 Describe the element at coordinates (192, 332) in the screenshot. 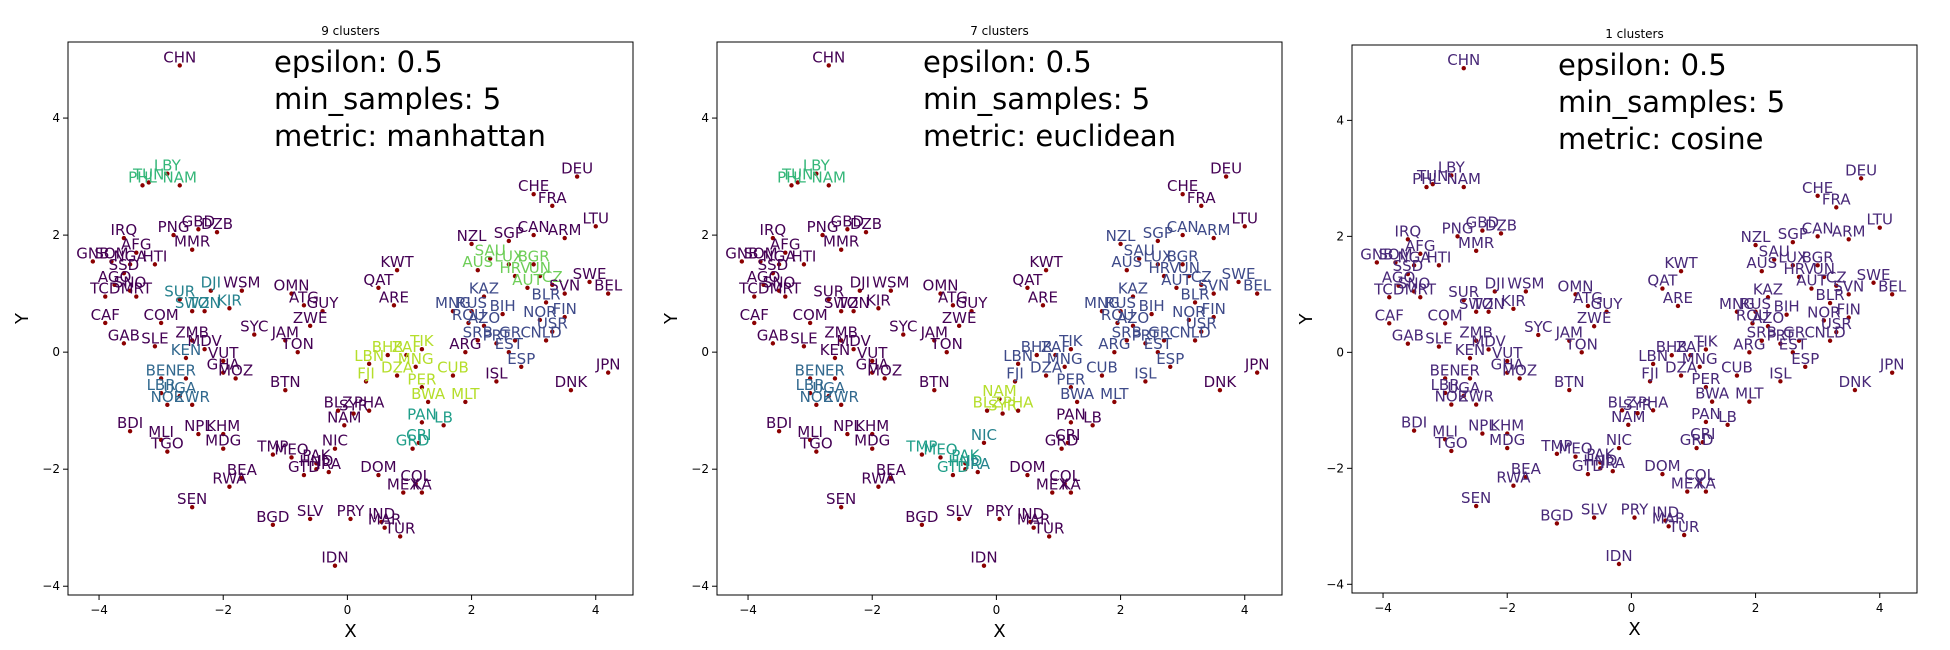

I see `point-label: ZMB` at that location.